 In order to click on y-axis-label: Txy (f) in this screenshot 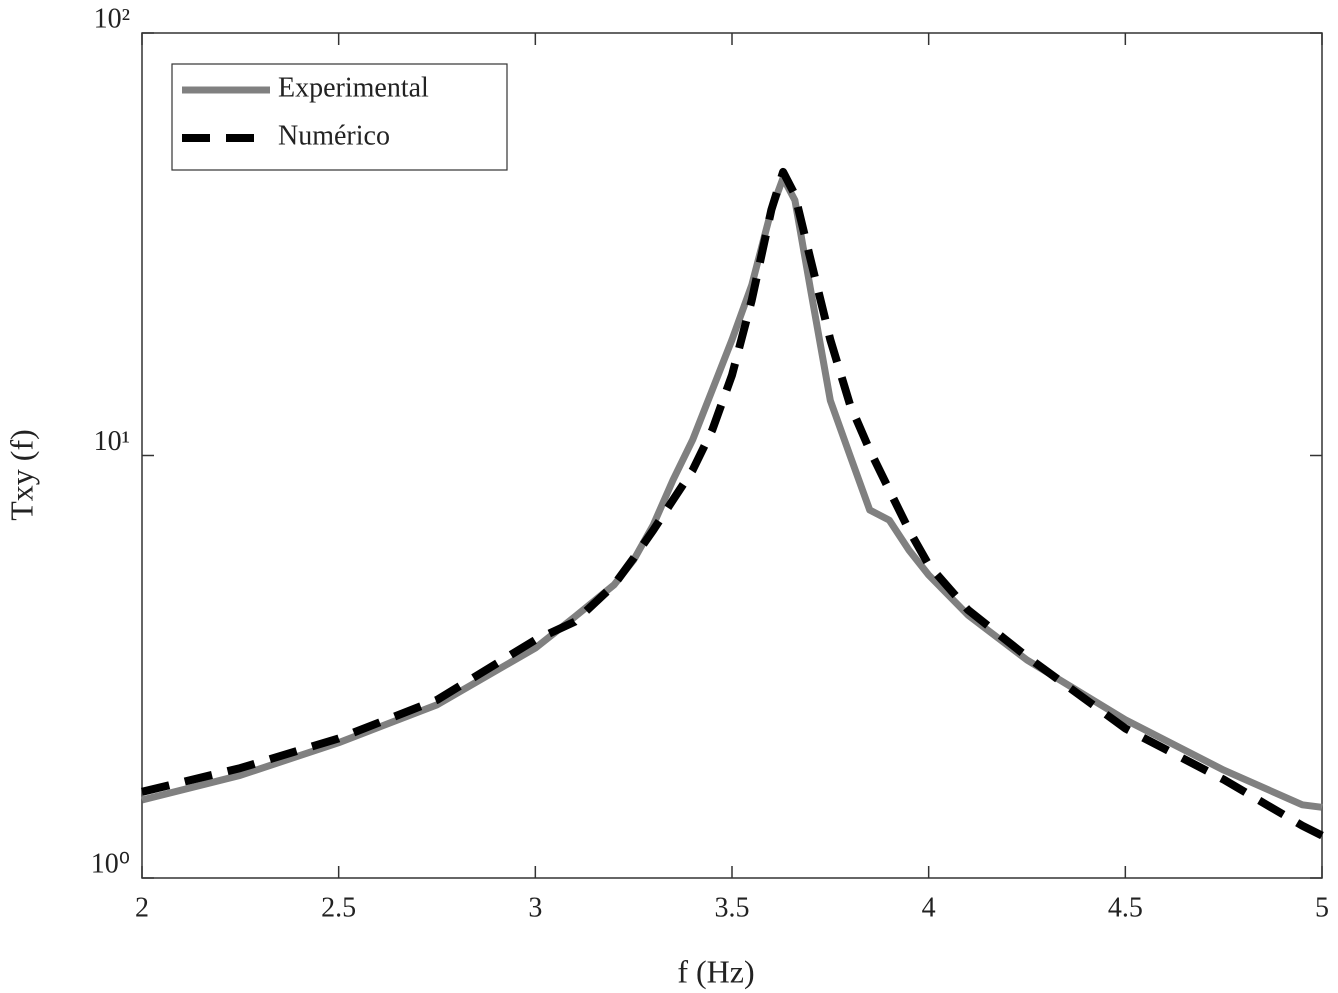, I will do `click(21, 475)`.